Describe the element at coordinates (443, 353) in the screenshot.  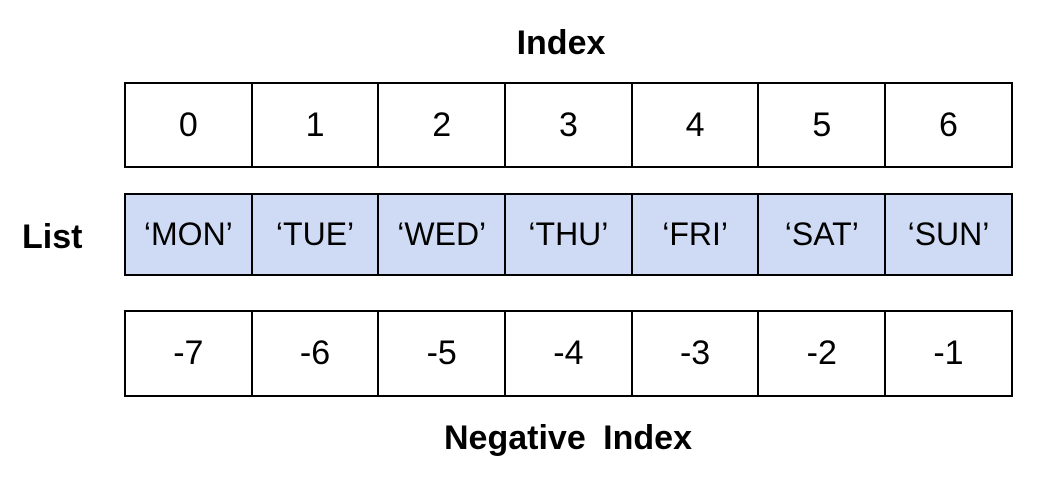
I see `negative-index-cell: -5` at that location.